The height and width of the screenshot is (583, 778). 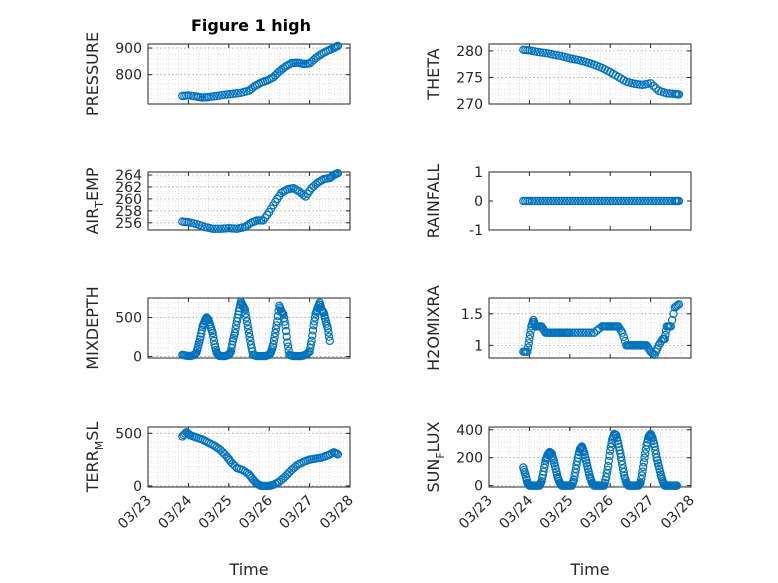 What do you see at coordinates (478, 487) in the screenshot?
I see `y-tick-label: 0` at bounding box center [478, 487].